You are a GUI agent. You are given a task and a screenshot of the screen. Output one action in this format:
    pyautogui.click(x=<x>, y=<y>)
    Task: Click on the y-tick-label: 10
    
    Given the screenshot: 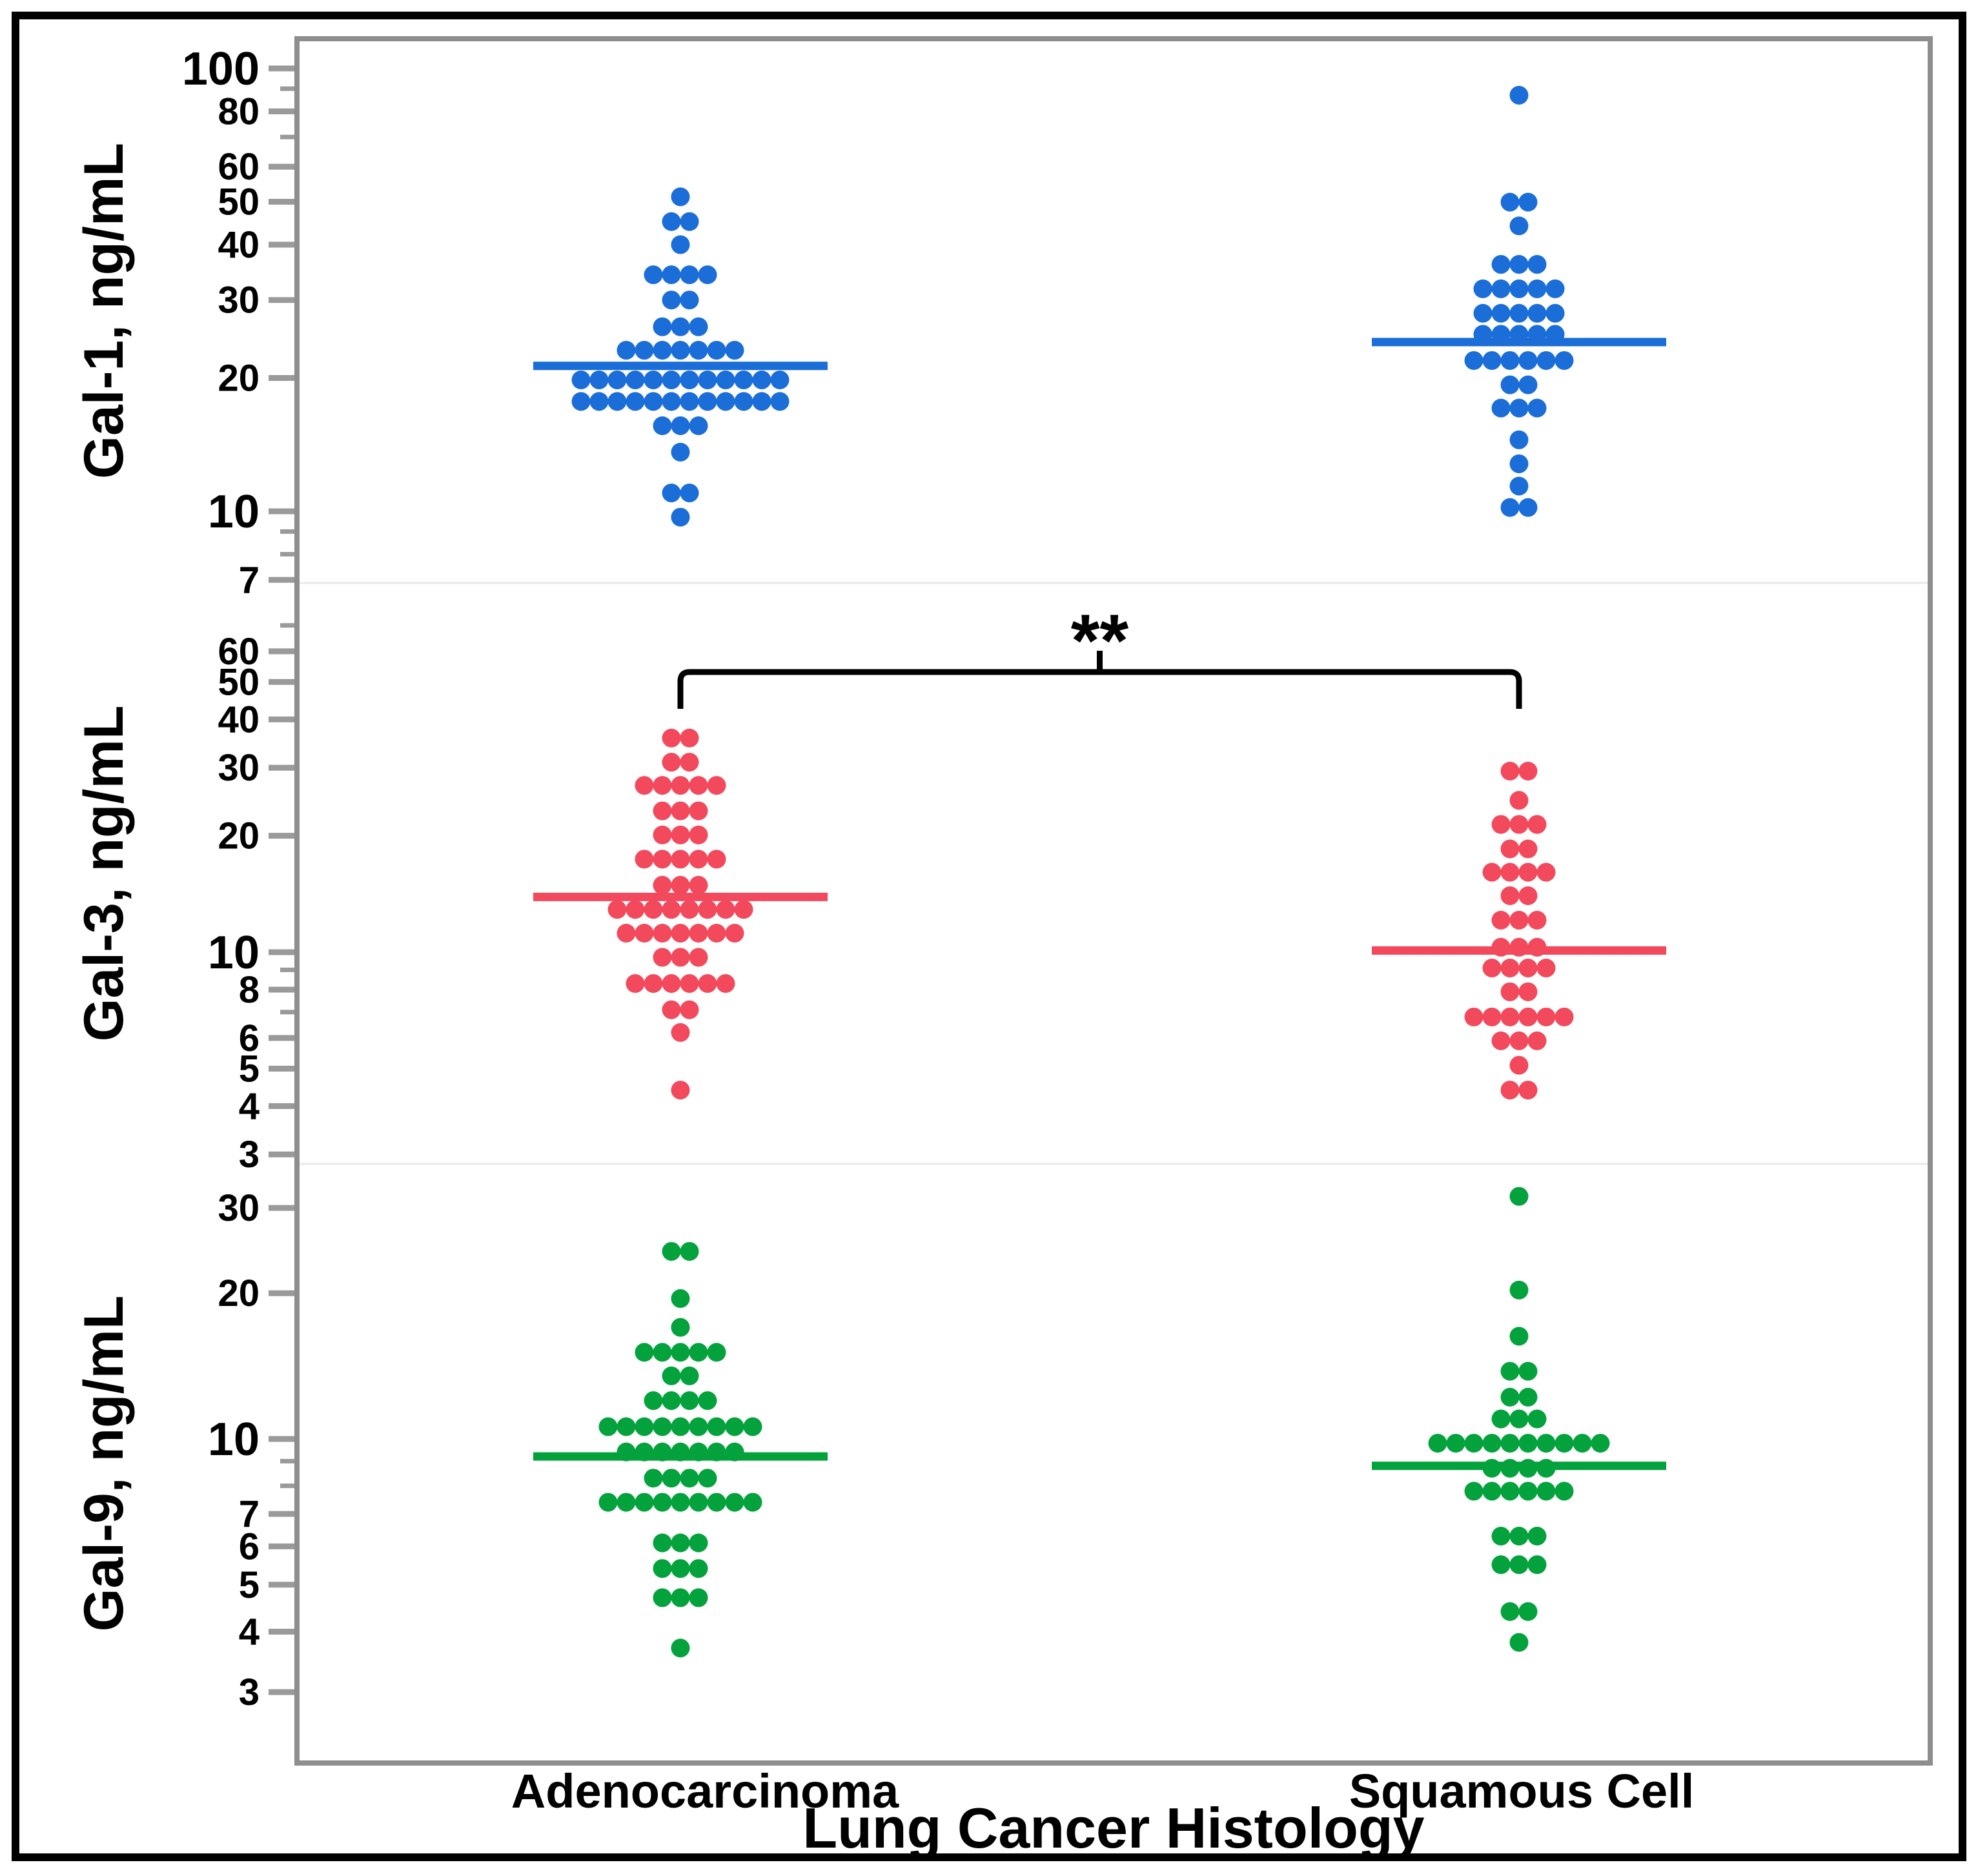 What is the action you would take?
    pyautogui.click(x=234, y=512)
    